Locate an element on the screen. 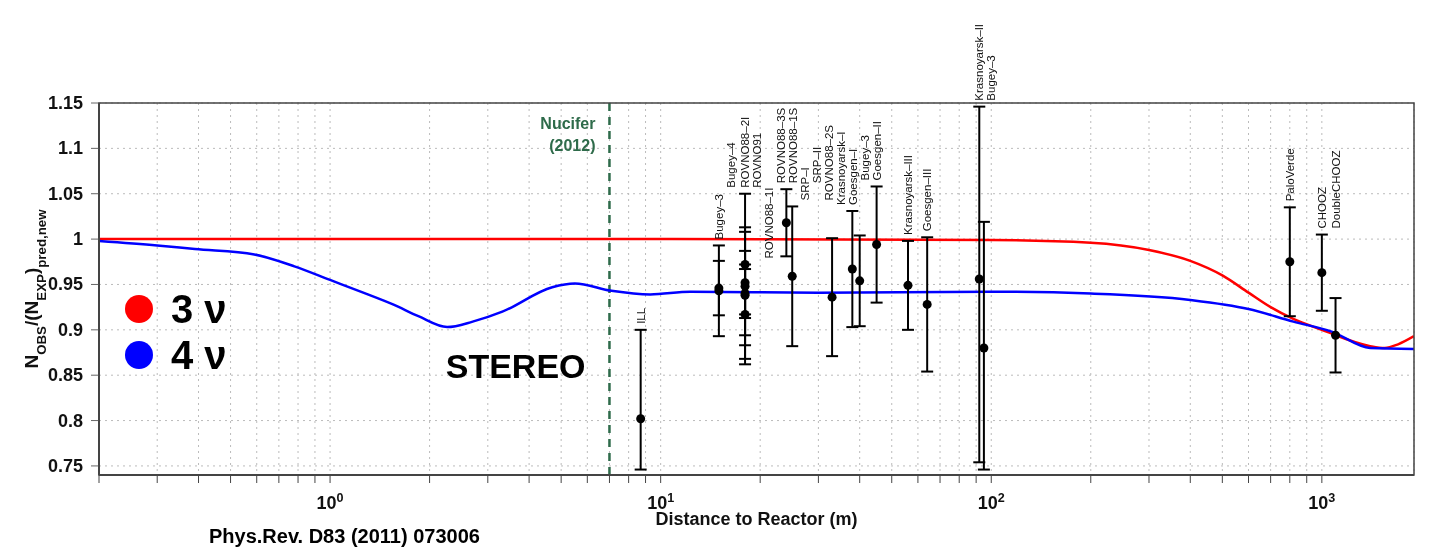 This screenshot has height=555, width=1430. annotation: CHOOZ is located at coordinates (1321, 208).